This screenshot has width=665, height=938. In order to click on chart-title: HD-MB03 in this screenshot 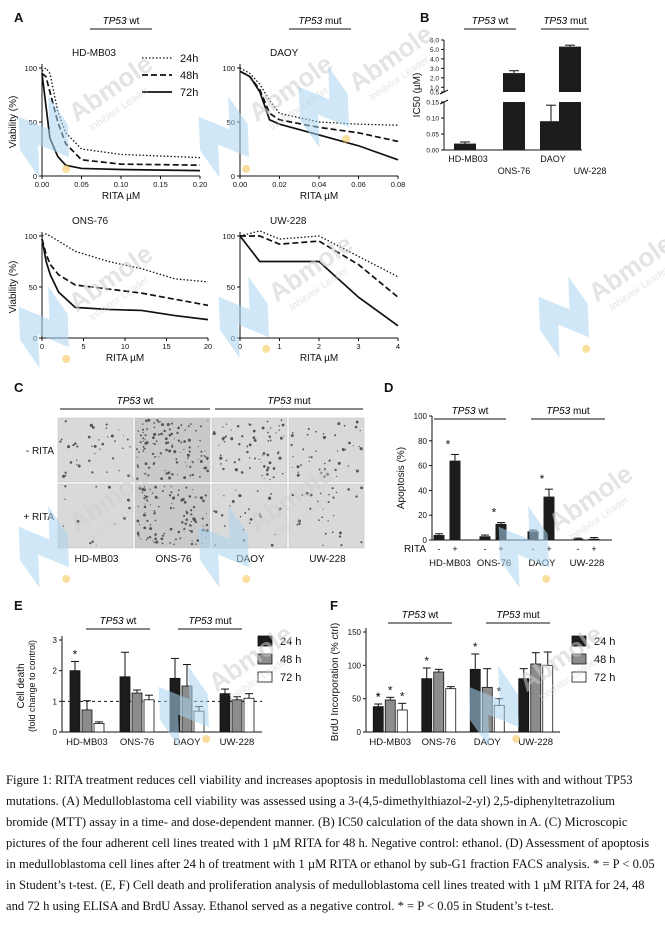, I will do `click(94, 53)`.